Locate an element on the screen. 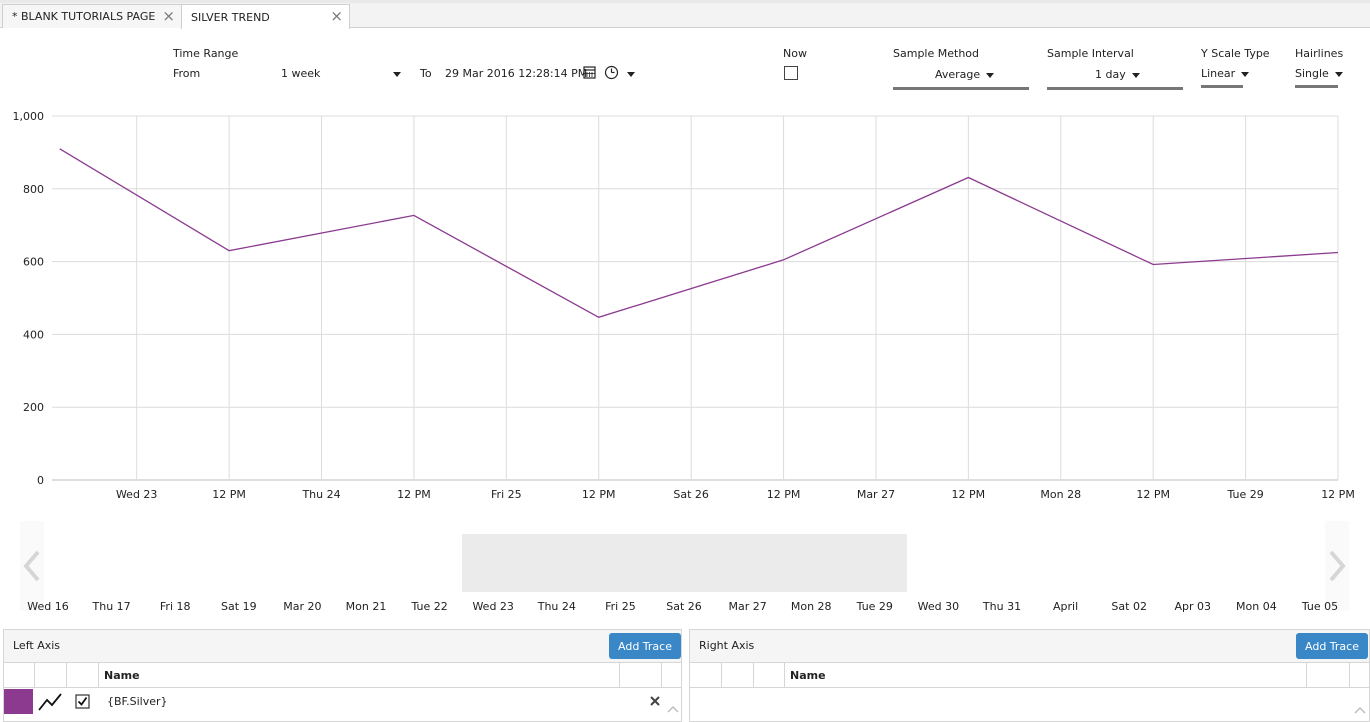 The image size is (1370, 722). y-tick-label: 1,000 is located at coordinates (29, 116).